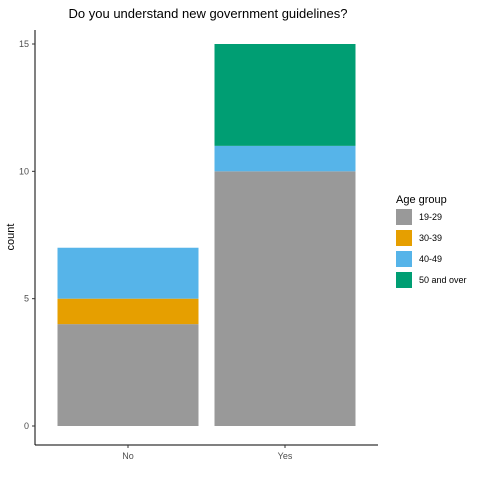 This screenshot has height=480, width=480. I want to click on y-tick-label: 15, so click(24, 44).